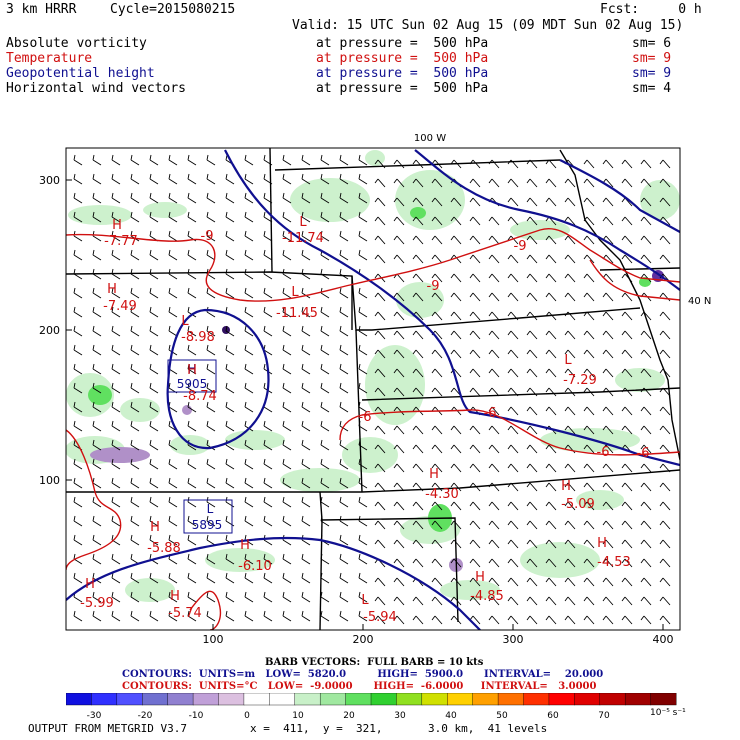 Image resolution: width=740 pixels, height=740 pixels. I want to click on contour-label-3: -6, so click(365, 417).